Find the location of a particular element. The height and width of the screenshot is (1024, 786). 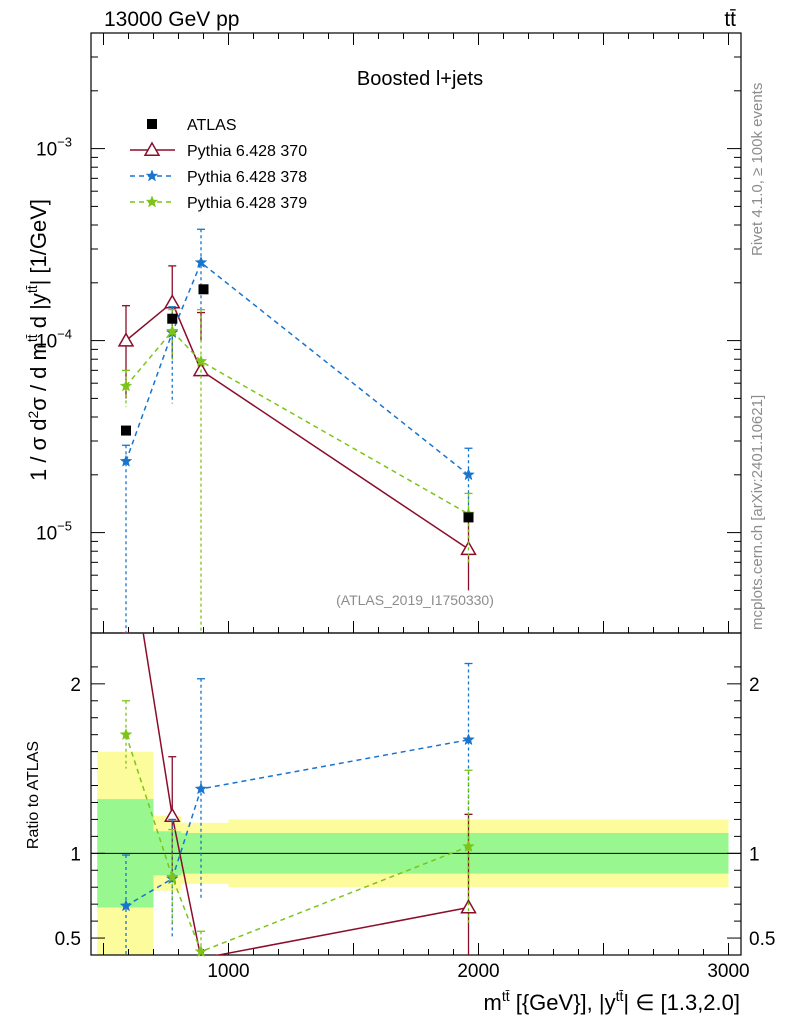

legend-label-378: Pythia 6.428 378 is located at coordinates (247, 177).